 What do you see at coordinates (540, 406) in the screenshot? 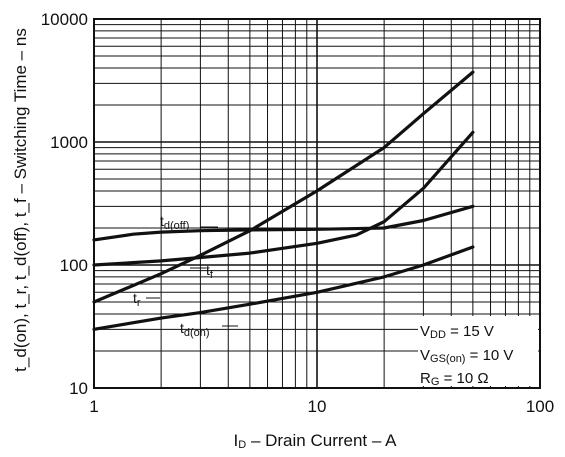
I see `x-tick-label: 100` at bounding box center [540, 406].